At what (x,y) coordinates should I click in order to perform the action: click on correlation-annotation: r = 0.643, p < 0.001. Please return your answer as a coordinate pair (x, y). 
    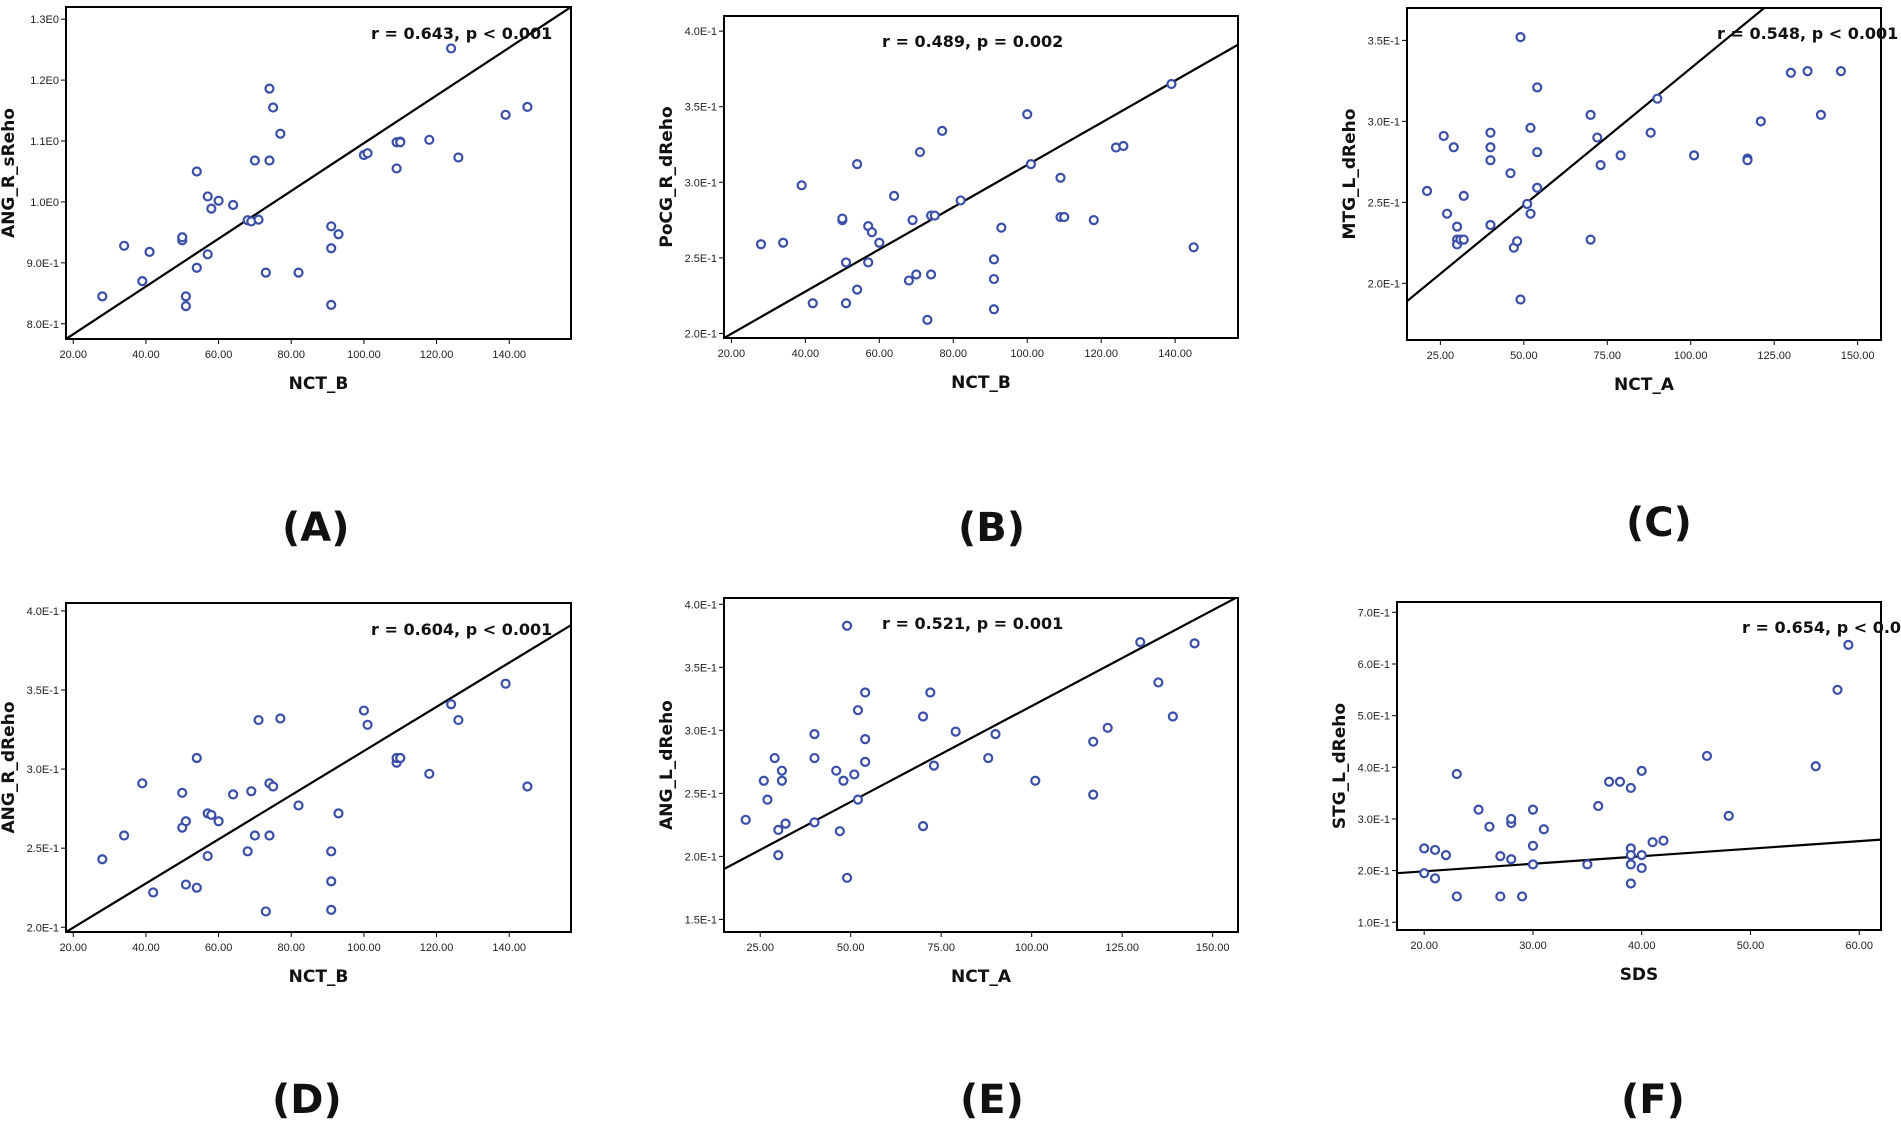
    Looking at the image, I should click on (461, 33).